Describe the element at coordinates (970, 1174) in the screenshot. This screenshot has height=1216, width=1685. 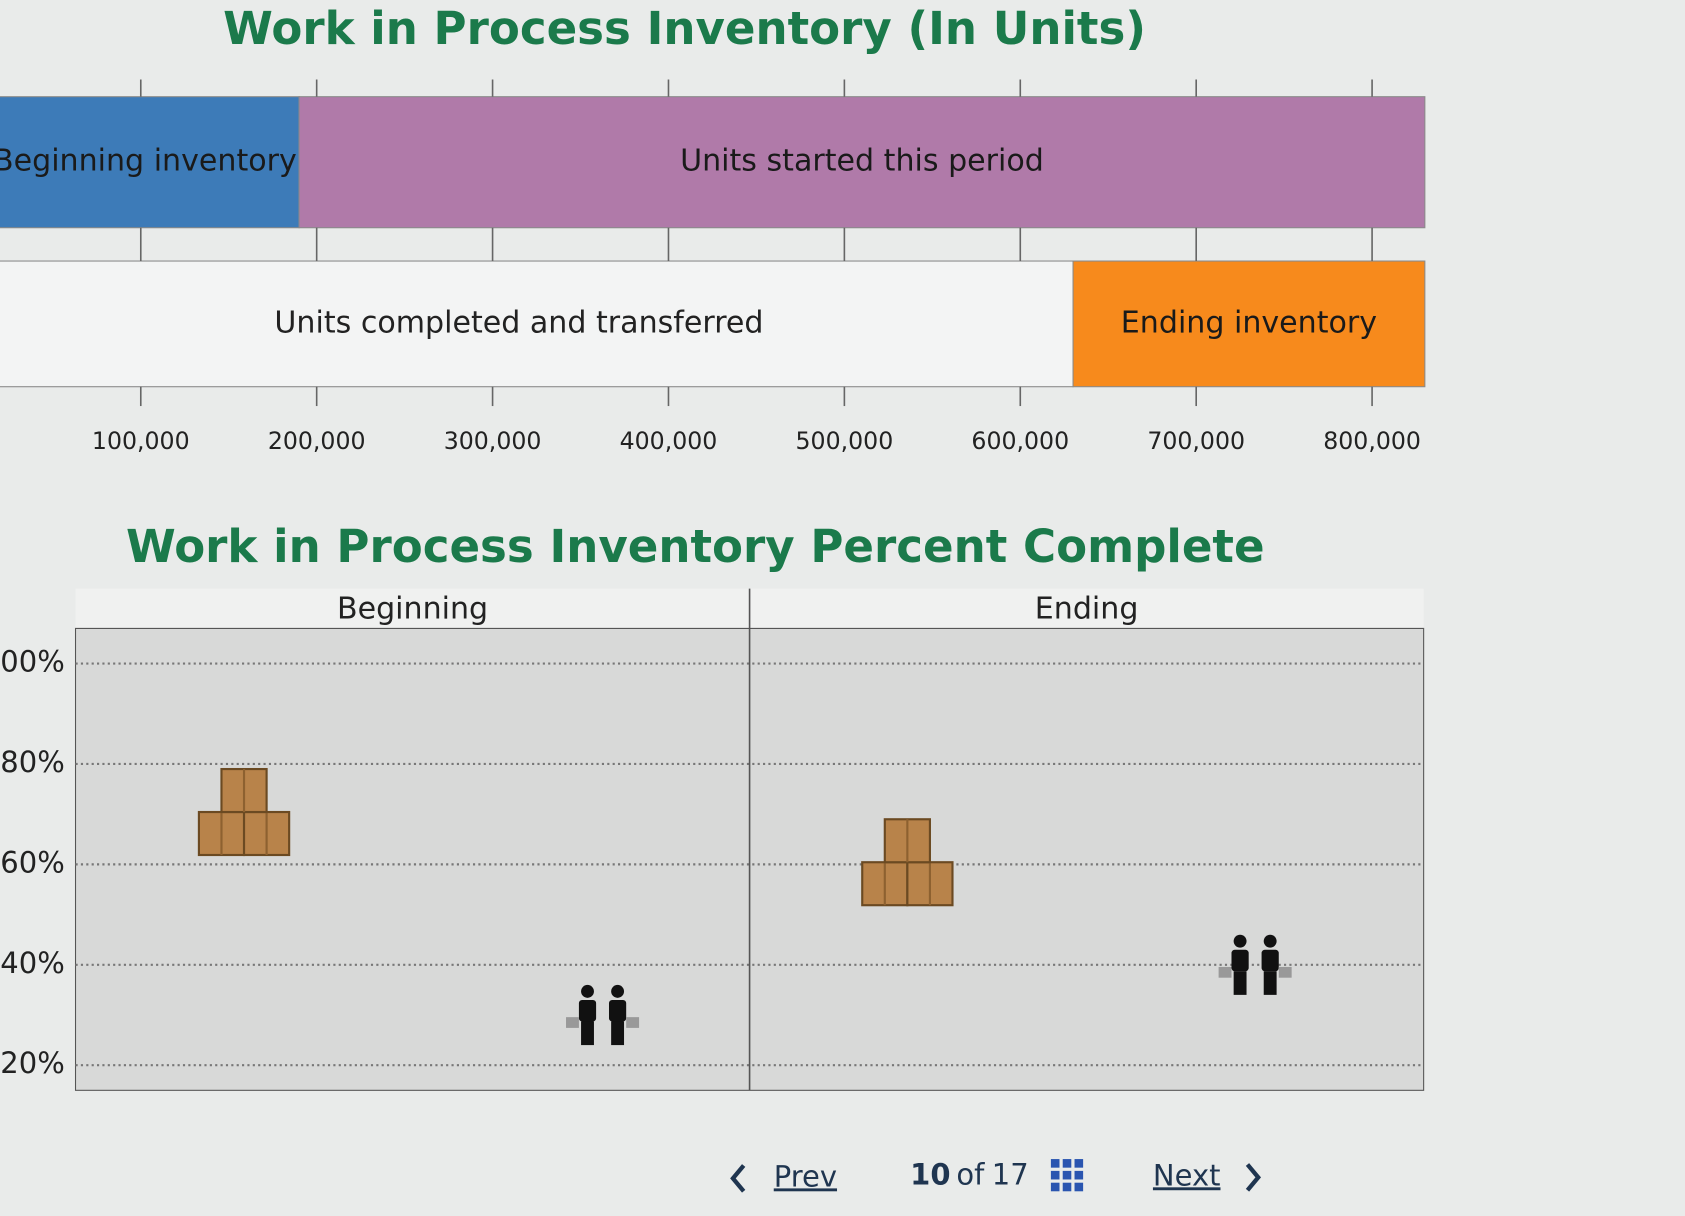
I see `page-of: of` at that location.